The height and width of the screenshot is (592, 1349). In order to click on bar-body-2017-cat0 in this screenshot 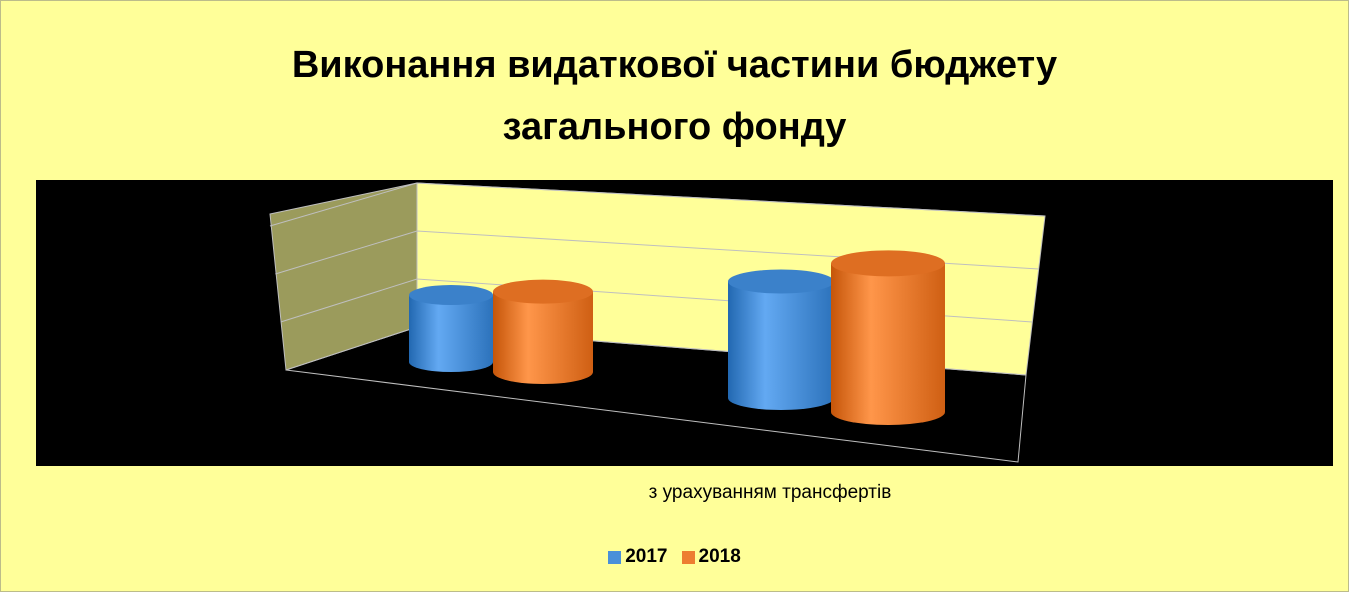, I will do `click(451, 333)`.